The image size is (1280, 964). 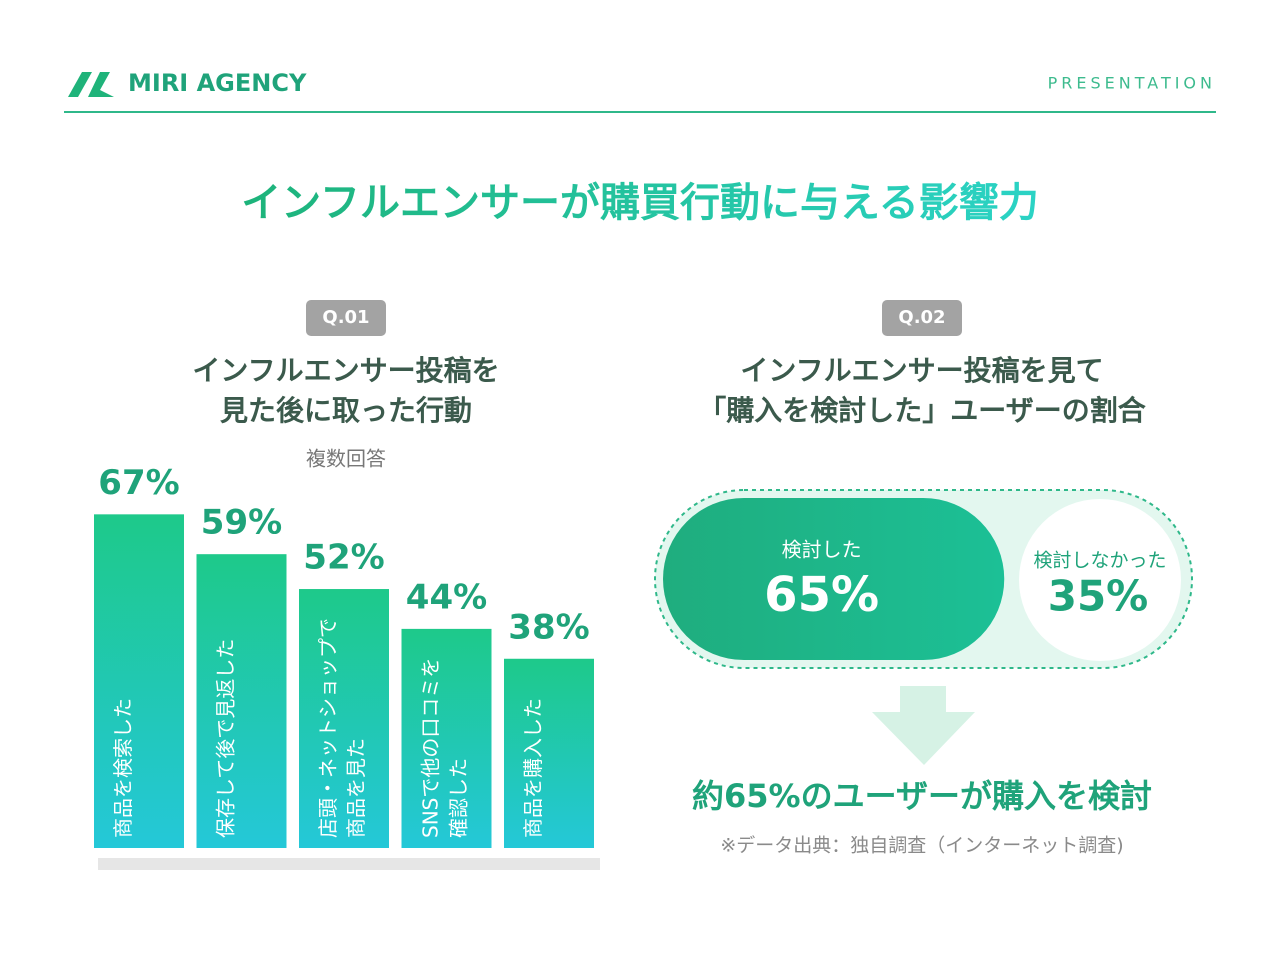 What do you see at coordinates (241, 523) in the screenshot?
I see `value-label: 59%` at bounding box center [241, 523].